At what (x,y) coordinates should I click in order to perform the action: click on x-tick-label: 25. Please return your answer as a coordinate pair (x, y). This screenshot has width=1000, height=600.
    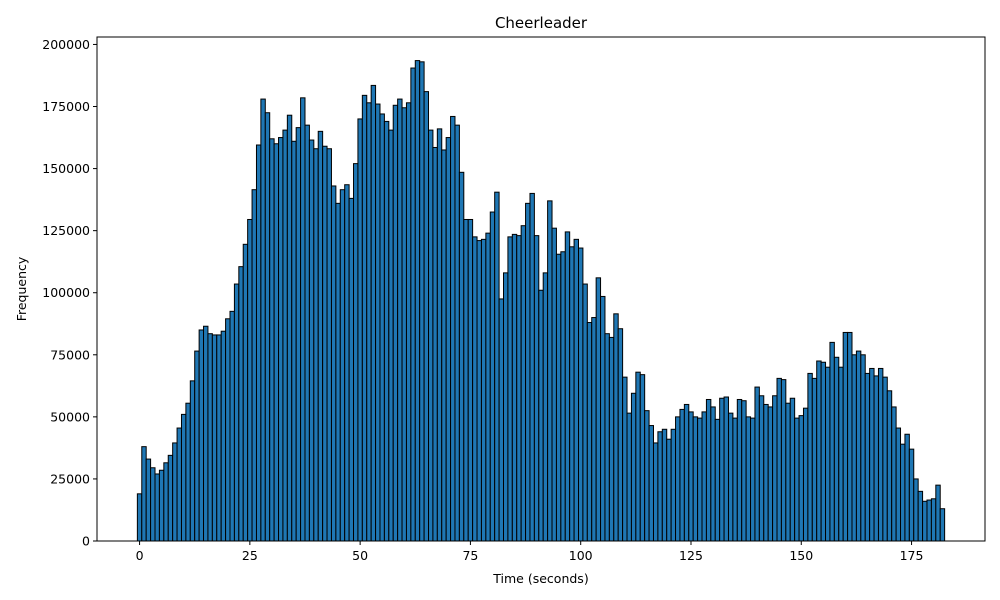
    Looking at the image, I should click on (250, 555).